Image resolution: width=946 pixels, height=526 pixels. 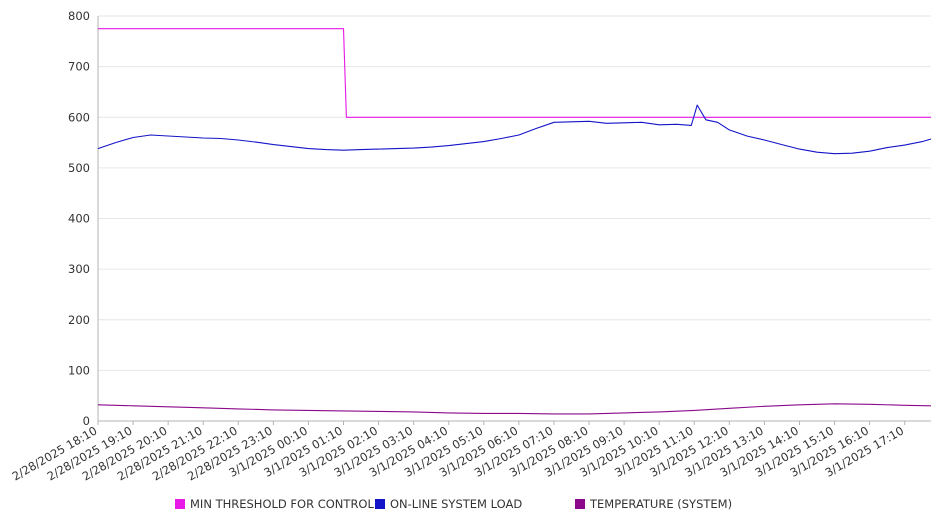 I want to click on y-tick-label: 100, so click(x=79, y=370).